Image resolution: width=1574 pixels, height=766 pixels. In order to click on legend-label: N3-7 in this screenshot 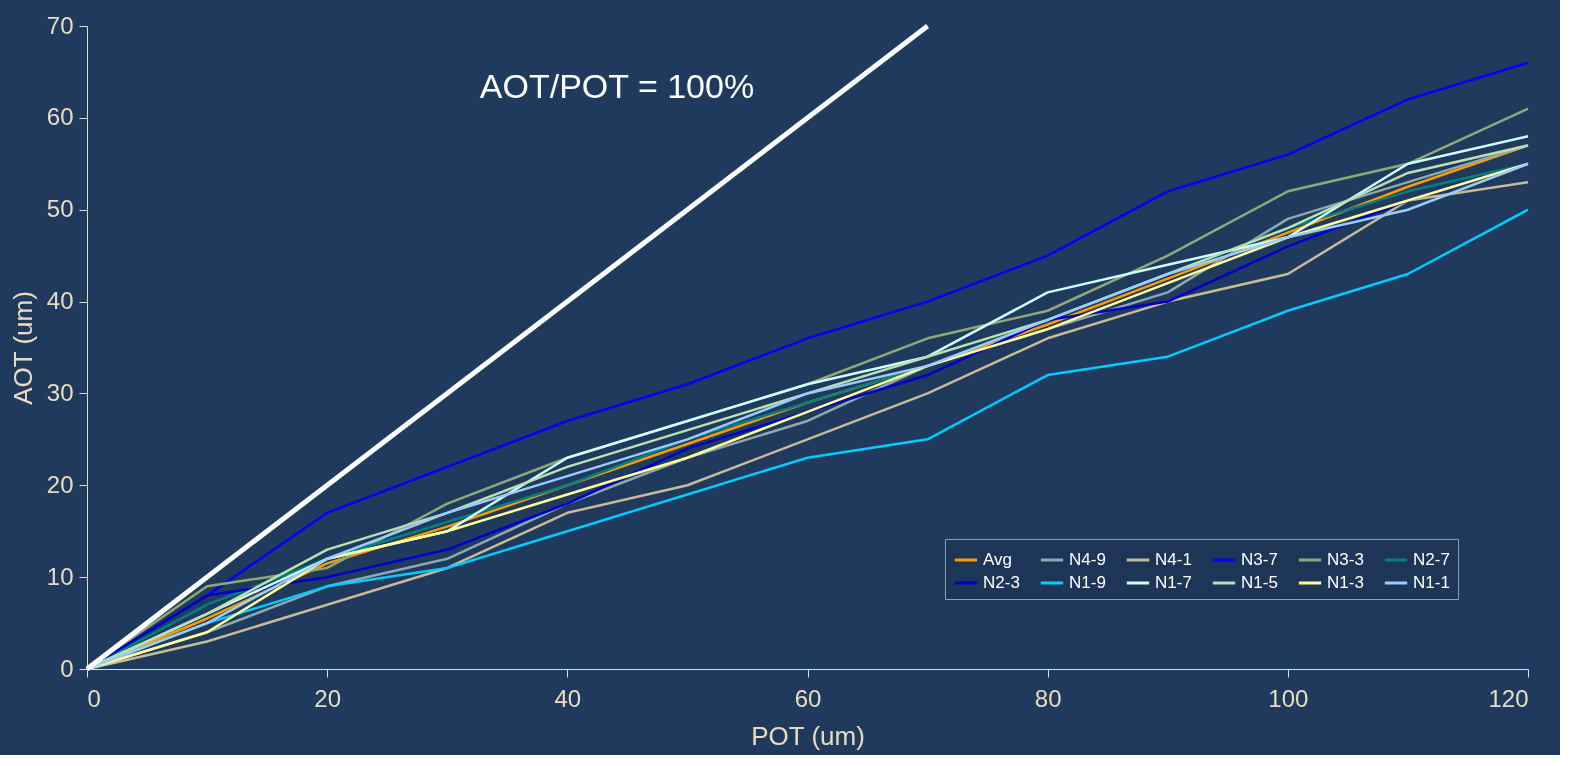, I will do `click(1259, 559)`.